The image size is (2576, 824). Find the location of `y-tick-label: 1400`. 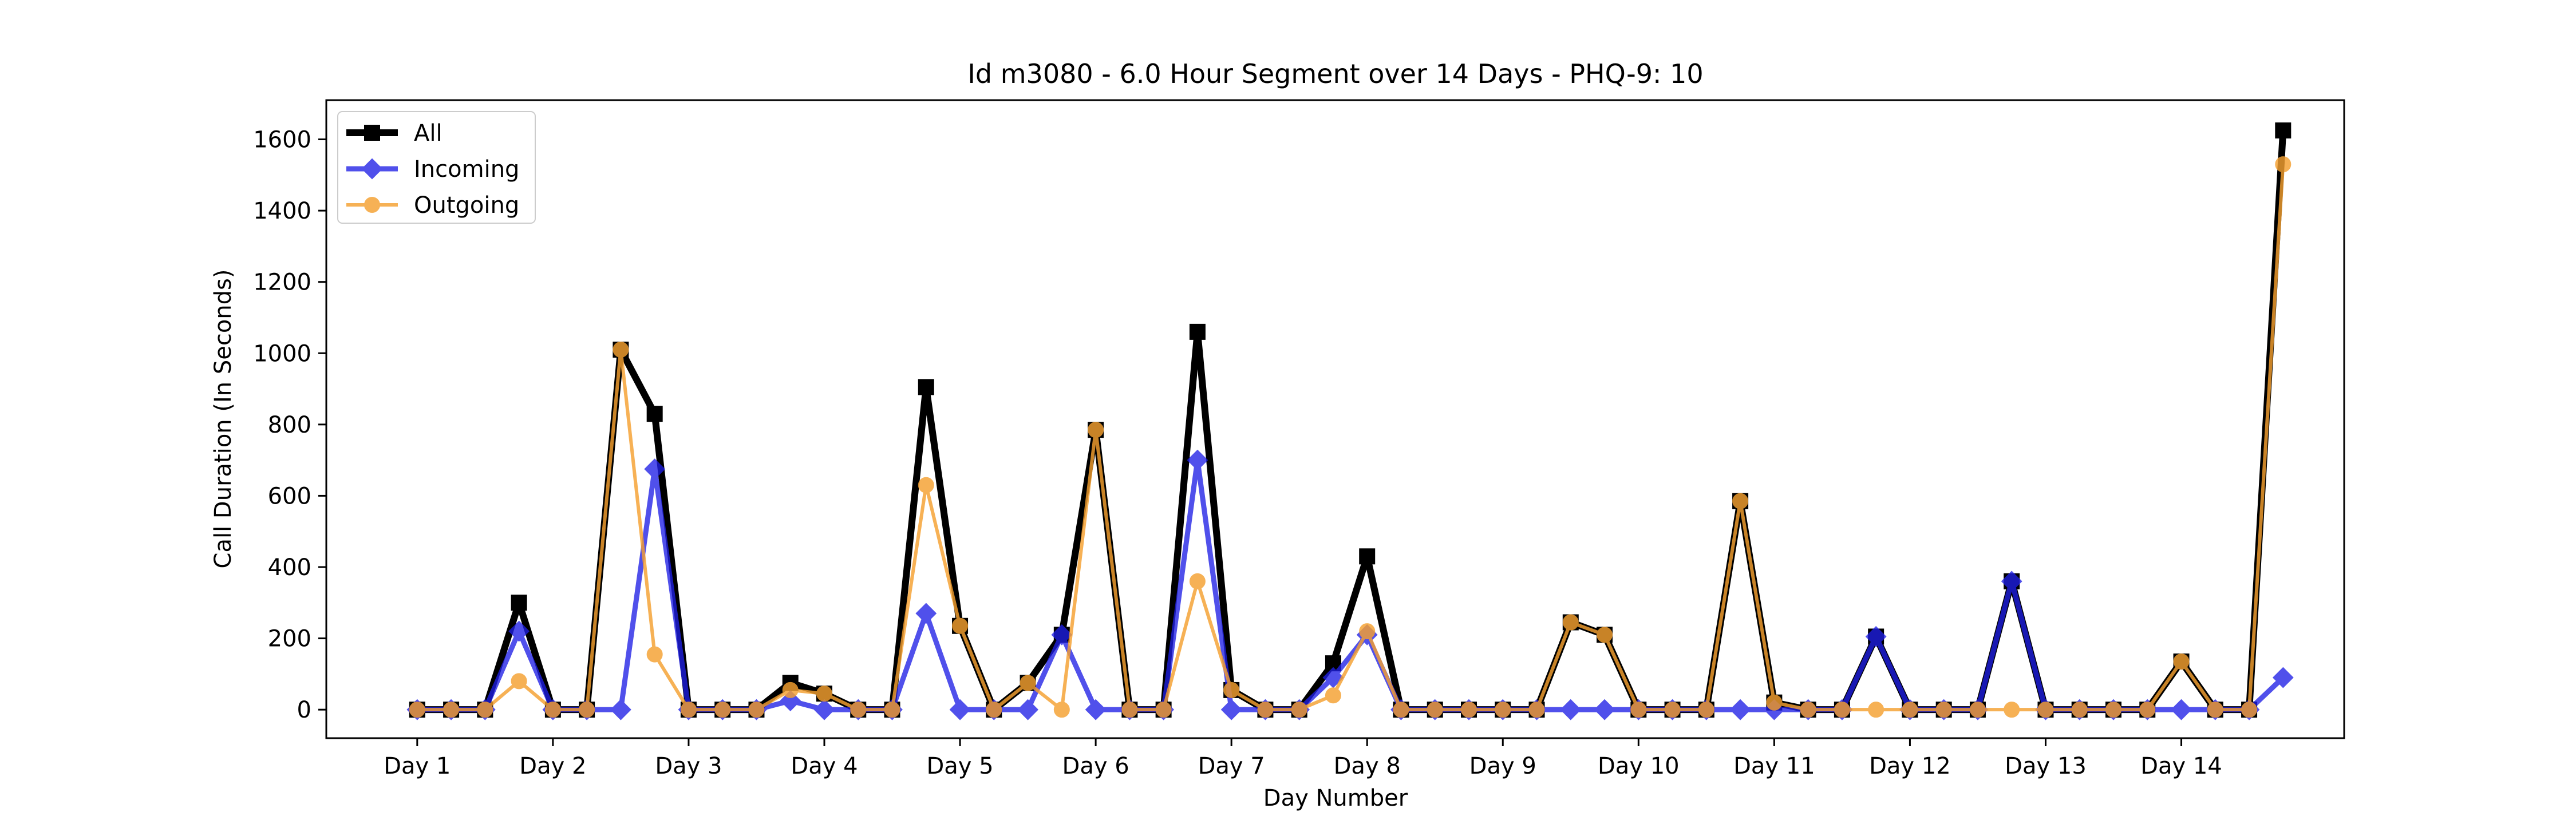

y-tick-label: 1400 is located at coordinates (282, 211).